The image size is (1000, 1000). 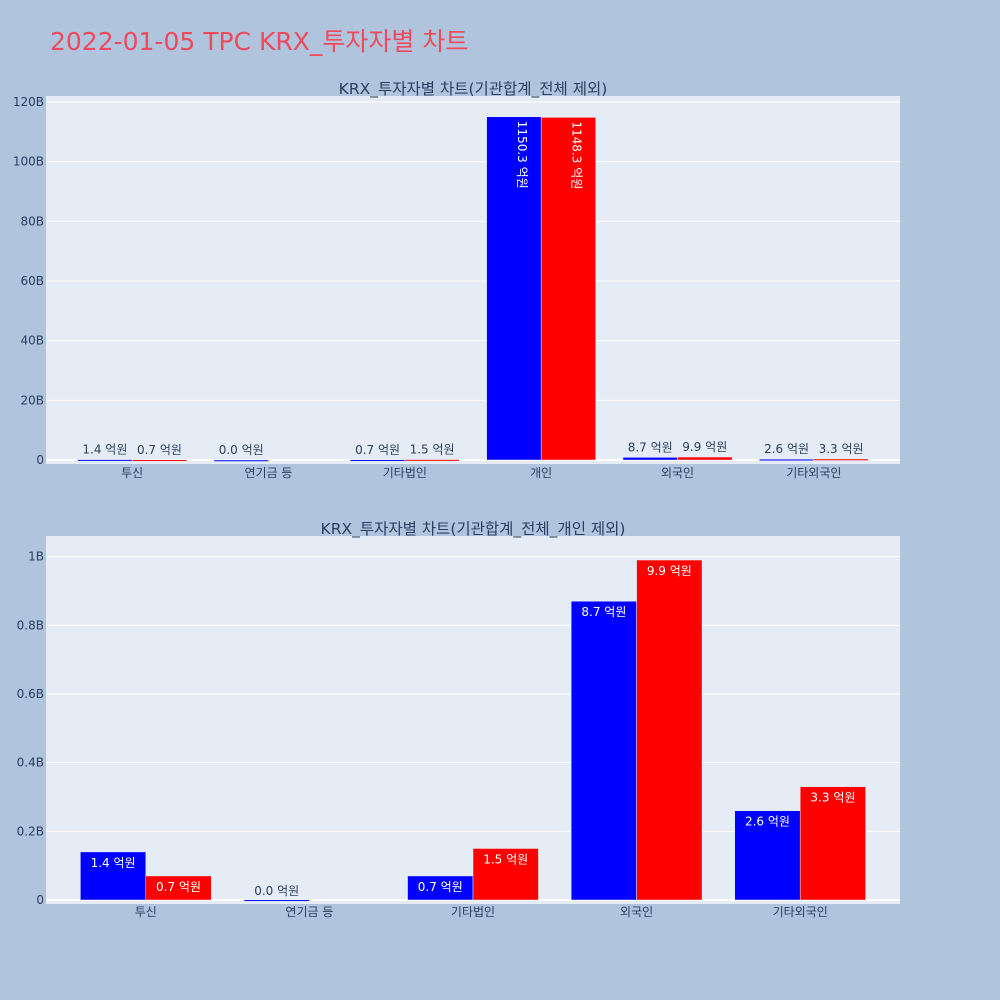 I want to click on y-tick-label: 120B, so click(x=28, y=102).